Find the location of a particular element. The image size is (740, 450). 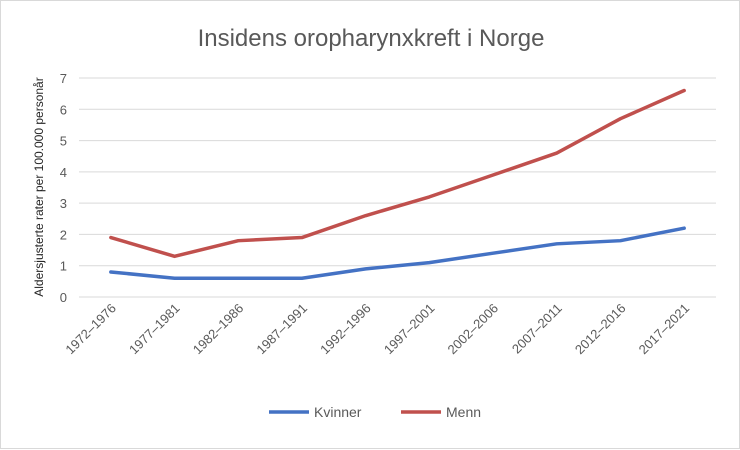

y-tick-label: 5 is located at coordinates (63, 141).